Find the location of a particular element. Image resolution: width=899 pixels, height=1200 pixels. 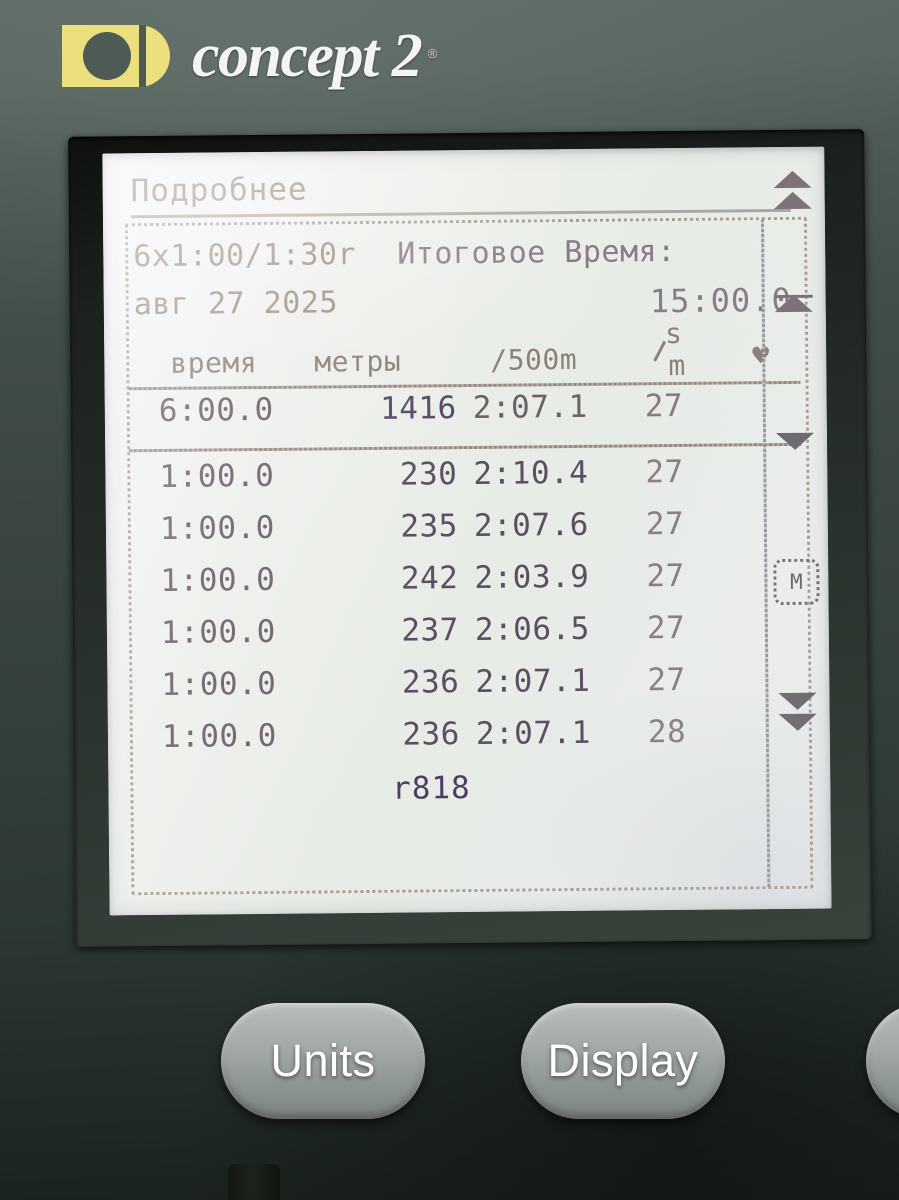

scroll-up-icon is located at coordinates (794, 303).